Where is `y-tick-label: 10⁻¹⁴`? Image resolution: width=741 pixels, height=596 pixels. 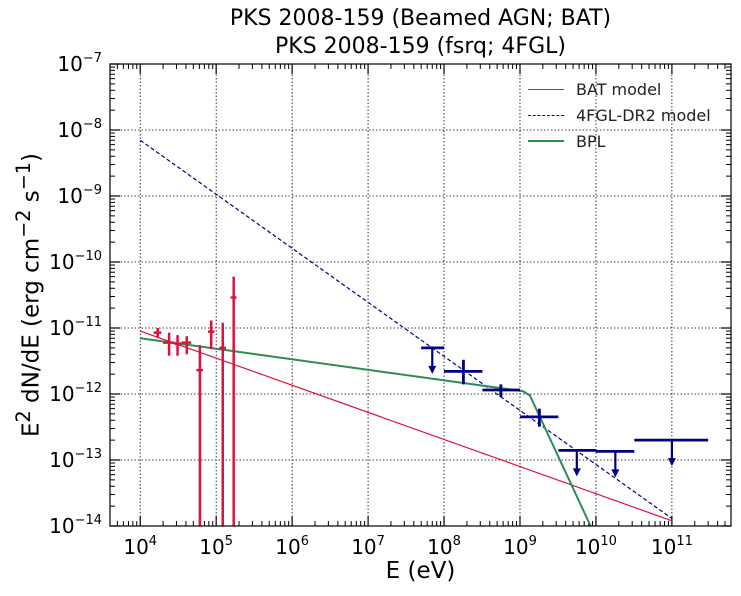
y-tick-label: 10⁻¹⁴ is located at coordinates (75, 525).